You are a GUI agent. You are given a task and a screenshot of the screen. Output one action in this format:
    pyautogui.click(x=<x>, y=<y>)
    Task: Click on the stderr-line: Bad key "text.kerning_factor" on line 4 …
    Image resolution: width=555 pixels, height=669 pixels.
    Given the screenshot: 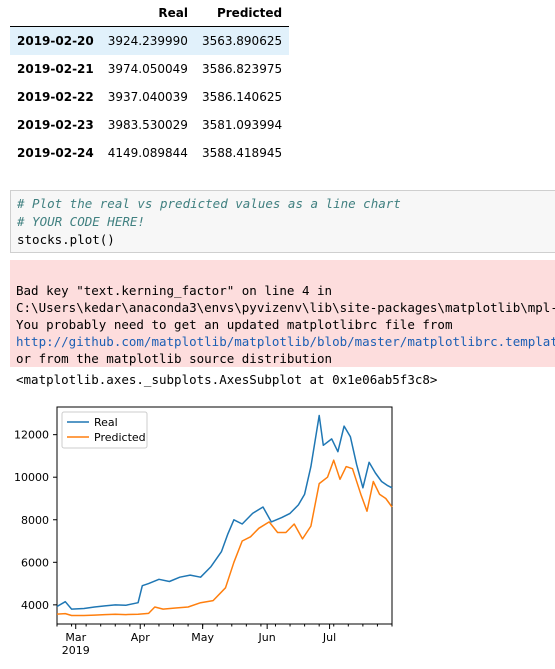 What is the action you would take?
    pyautogui.click(x=174, y=290)
    